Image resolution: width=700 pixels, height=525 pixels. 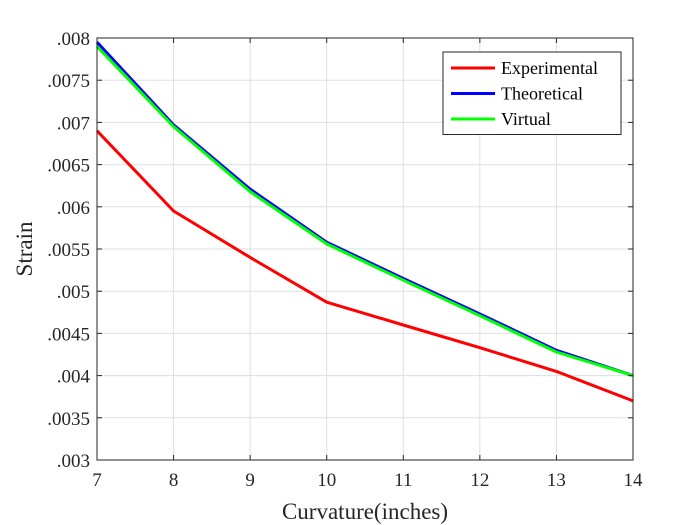 What do you see at coordinates (68, 250) in the screenshot?
I see `y-tick-label: .0055` at bounding box center [68, 250].